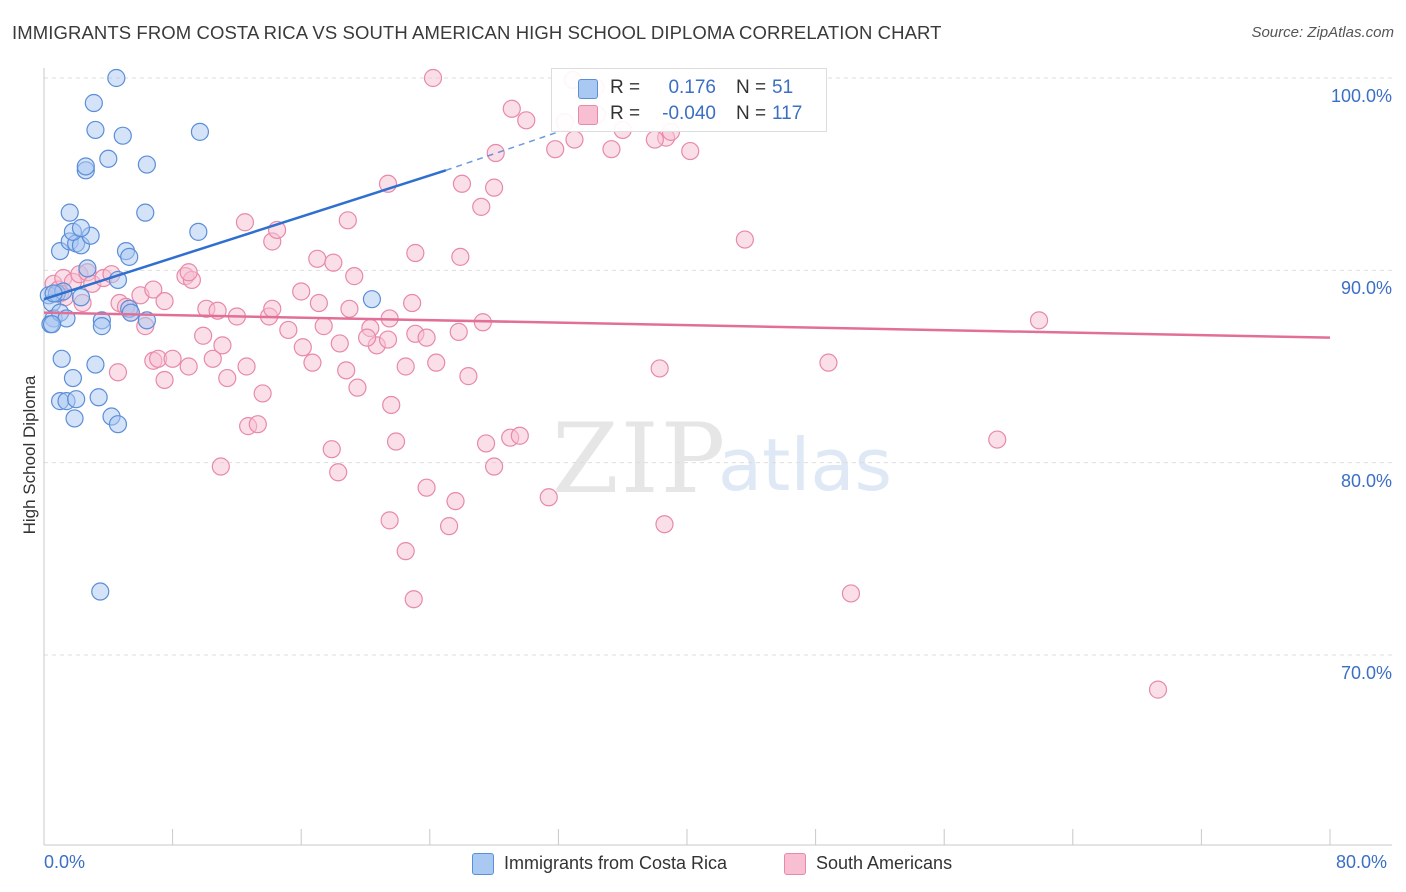 This screenshot has width=1406, height=892. Describe the element at coordinates (787, 113) in the screenshot. I see `n-value: 117` at that location.